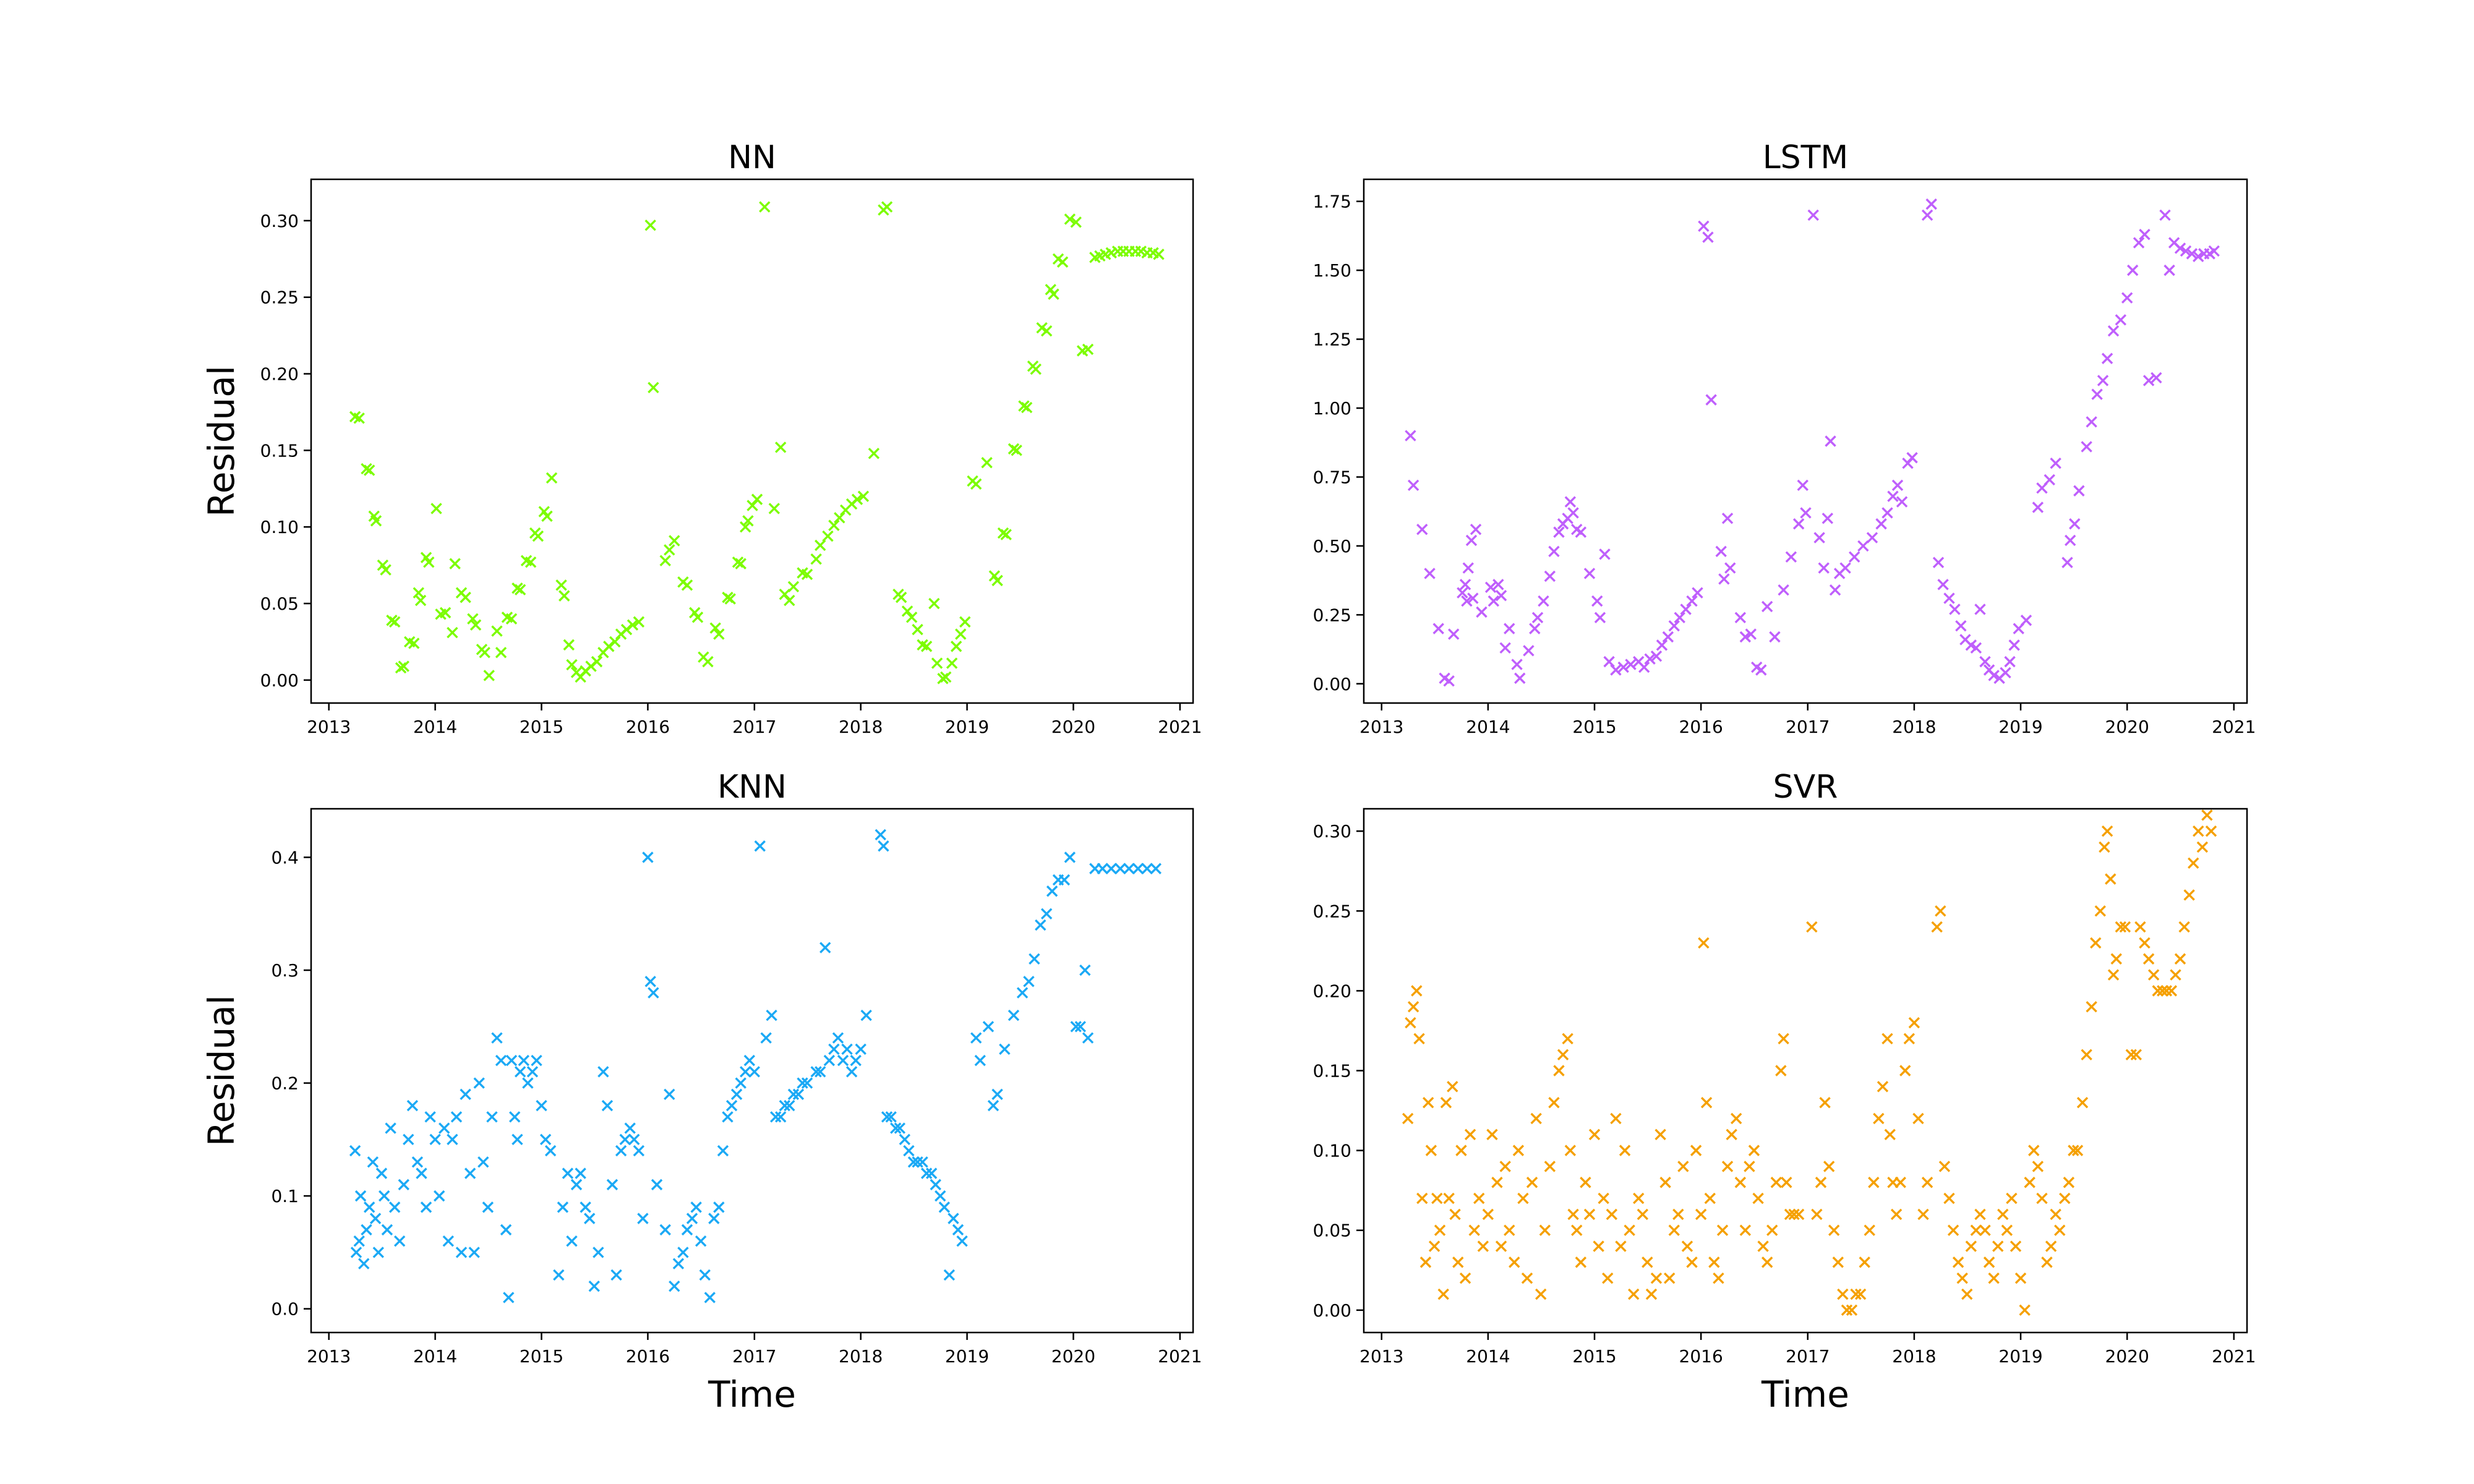 The image size is (2474, 1484). What do you see at coordinates (648, 1356) in the screenshot?
I see `knn-x-tick-2016: 2016` at bounding box center [648, 1356].